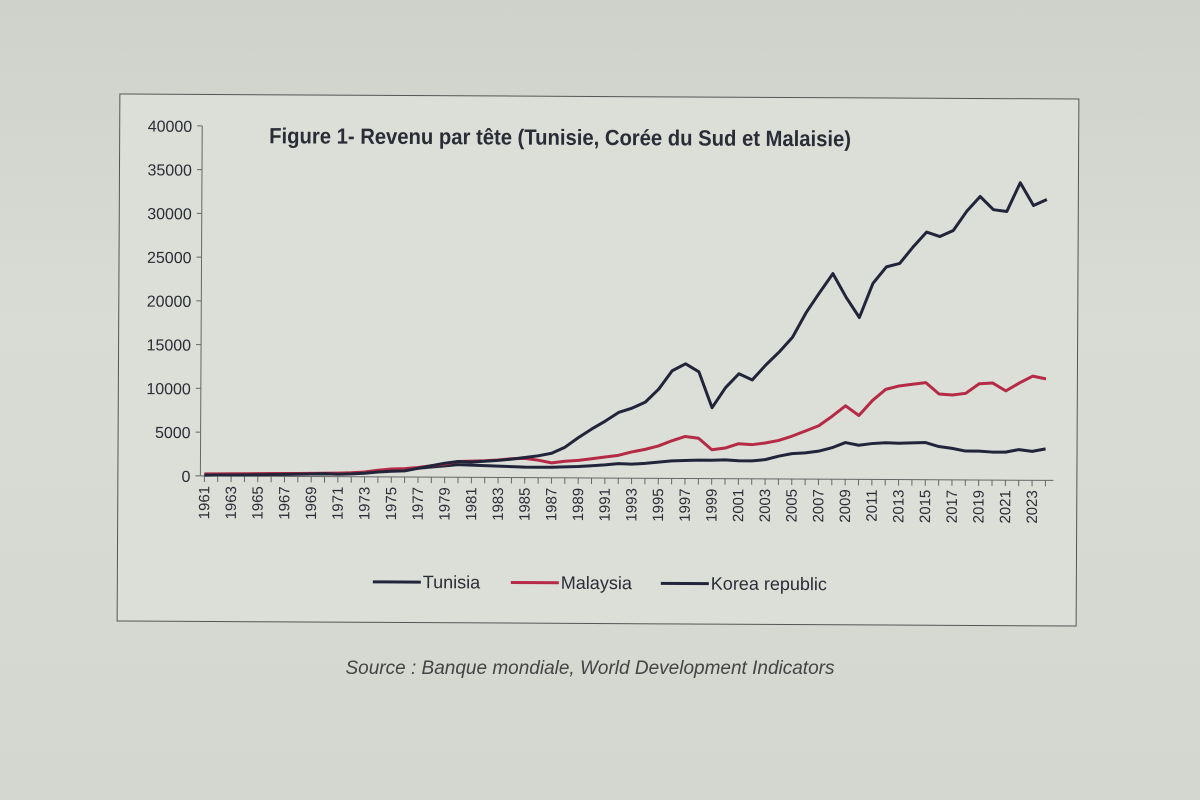 The height and width of the screenshot is (800, 1200). What do you see at coordinates (952, 506) in the screenshot?
I see `x-tick-label: 2017` at bounding box center [952, 506].